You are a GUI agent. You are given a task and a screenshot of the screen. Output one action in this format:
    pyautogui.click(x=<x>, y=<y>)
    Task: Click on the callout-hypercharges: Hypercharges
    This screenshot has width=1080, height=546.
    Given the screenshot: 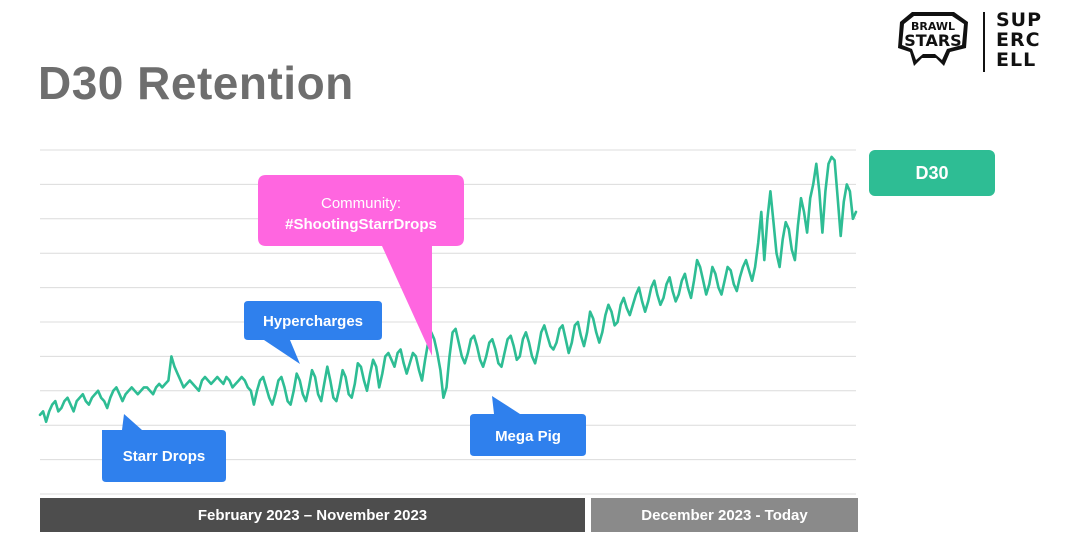 What is the action you would take?
    pyautogui.click(x=313, y=332)
    